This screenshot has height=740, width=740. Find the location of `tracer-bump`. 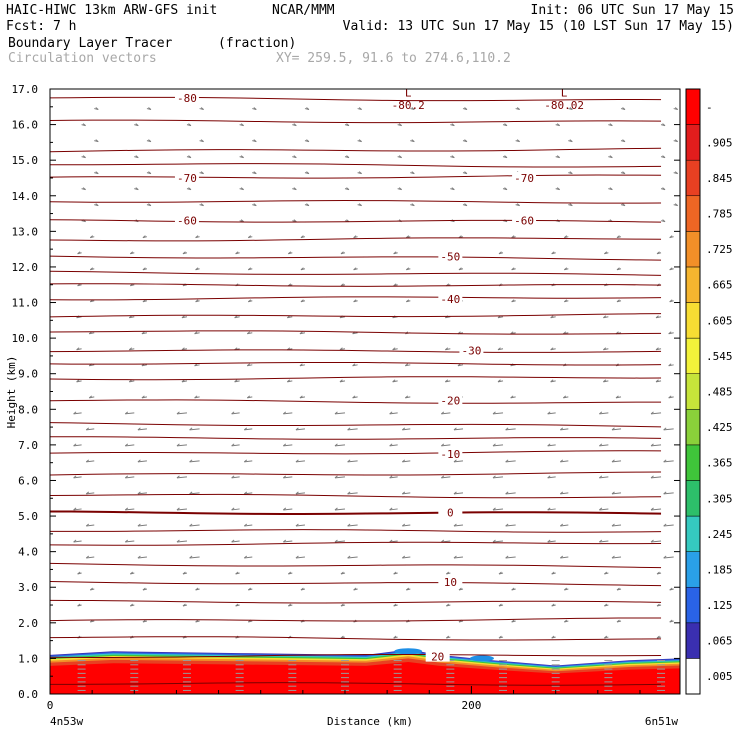

tracer-bump is located at coordinates (408, 651).